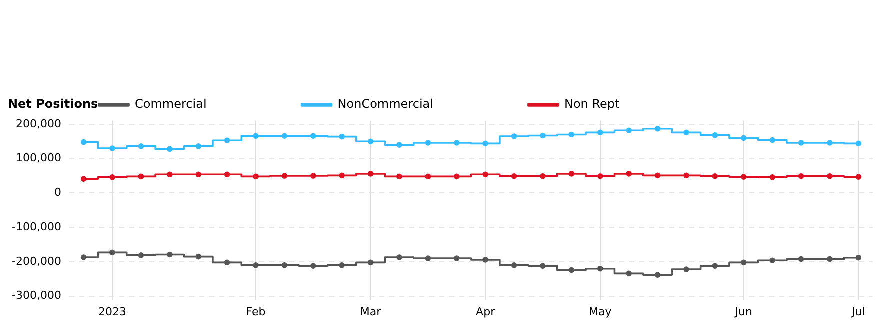 This screenshot has height=327, width=887. I want to click on x-tick-label: Feb, so click(256, 311).